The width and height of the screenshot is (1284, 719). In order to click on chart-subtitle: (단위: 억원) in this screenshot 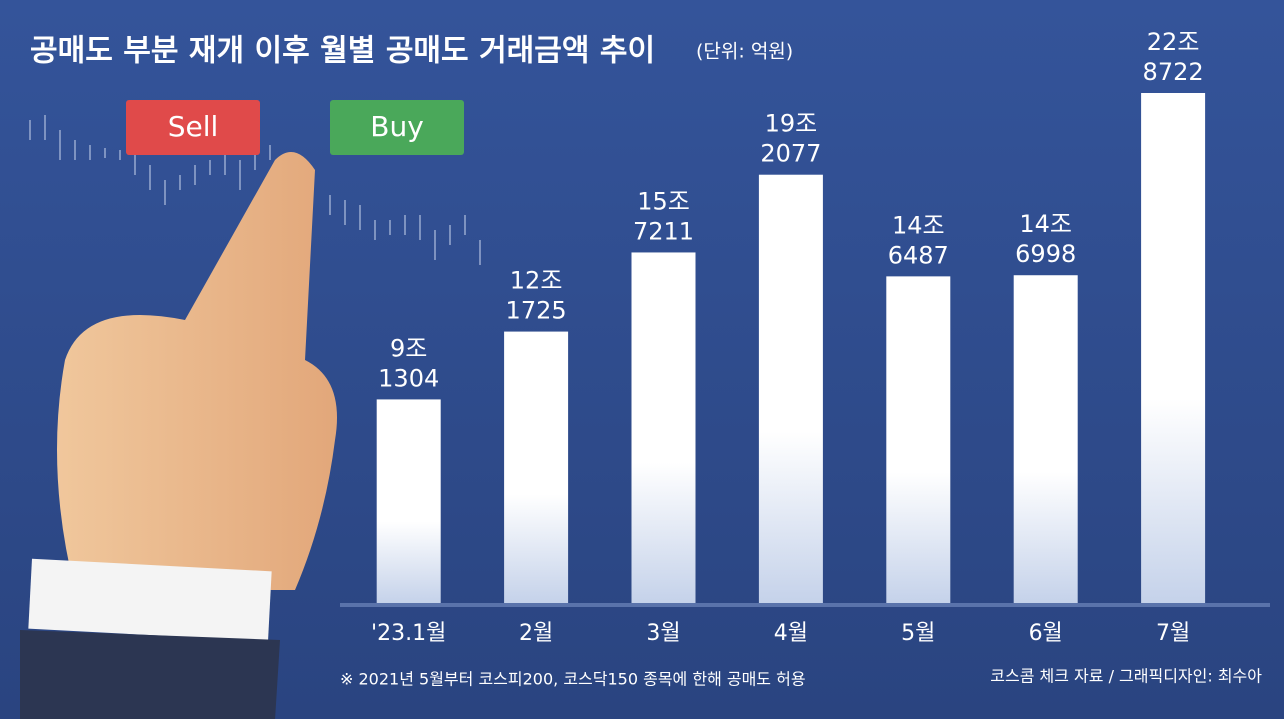, I will do `click(744, 52)`.